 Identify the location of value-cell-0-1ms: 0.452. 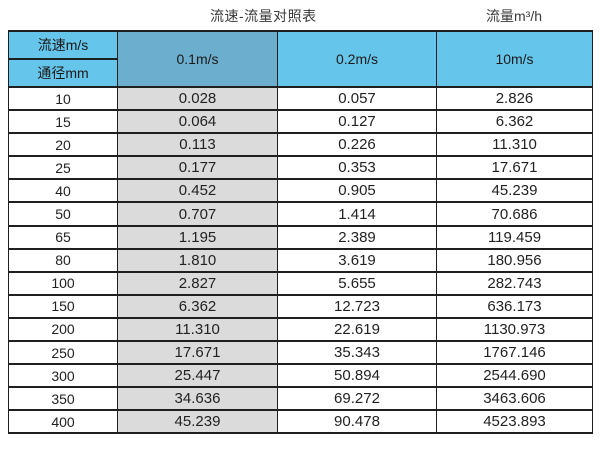
(197, 191).